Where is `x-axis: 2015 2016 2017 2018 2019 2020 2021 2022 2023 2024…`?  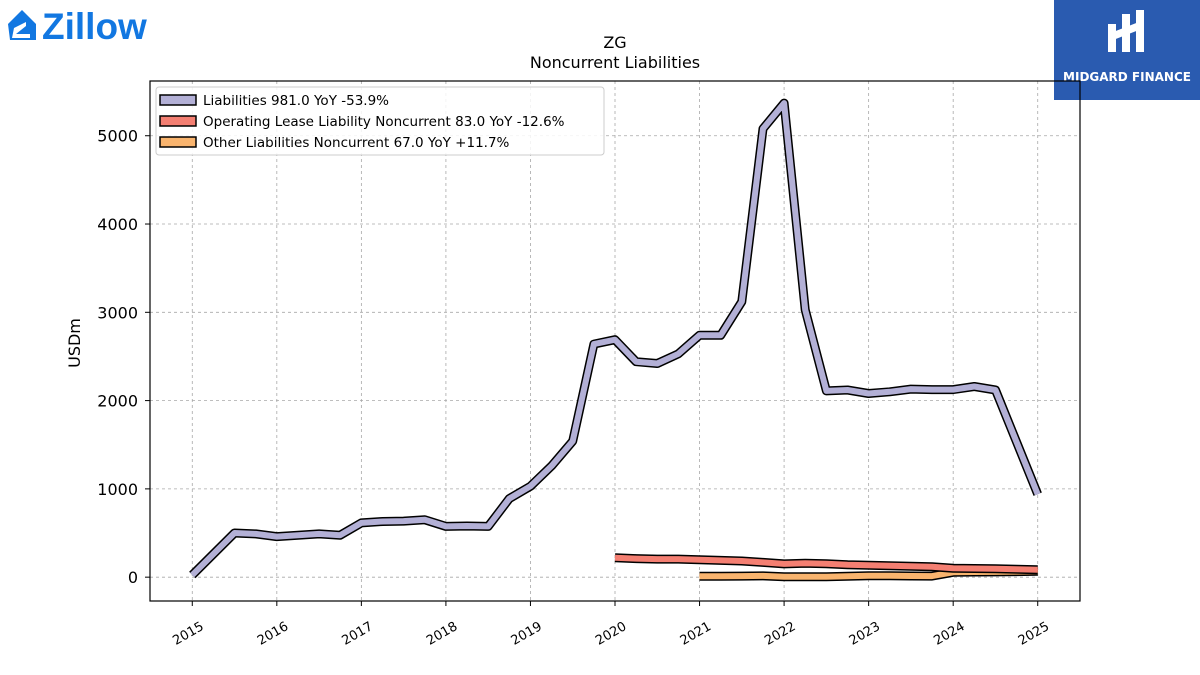
x-axis: 2015 2016 2017 2018 2019 2020 2021 2022 2023 2024… is located at coordinates (611, 625).